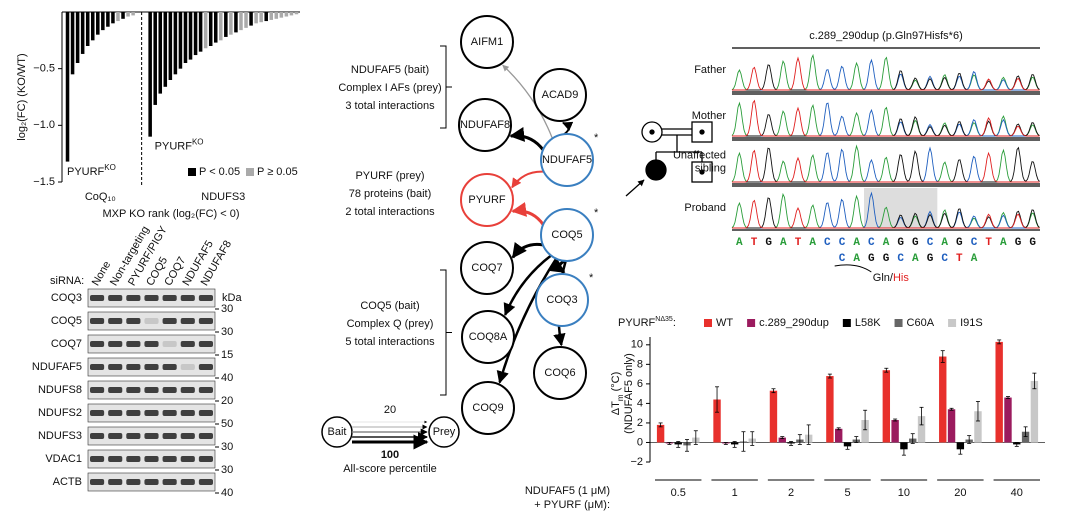 The image size is (1080, 520). I want to click on x-axis-title: NDUFAF5 (1 μM), so click(567, 491).